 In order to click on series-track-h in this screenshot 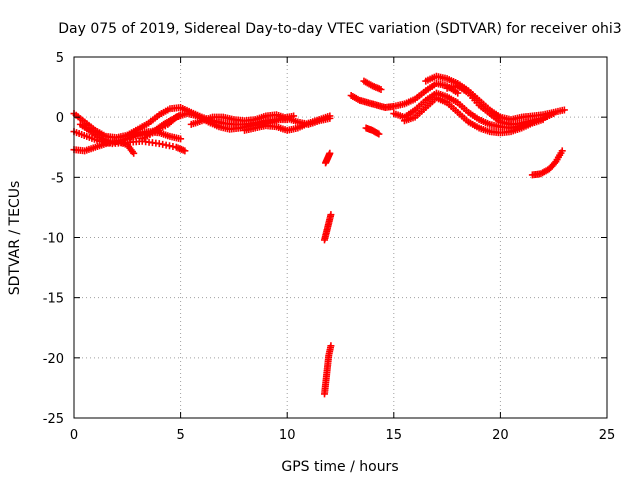, I will do `click(287, 123)`.